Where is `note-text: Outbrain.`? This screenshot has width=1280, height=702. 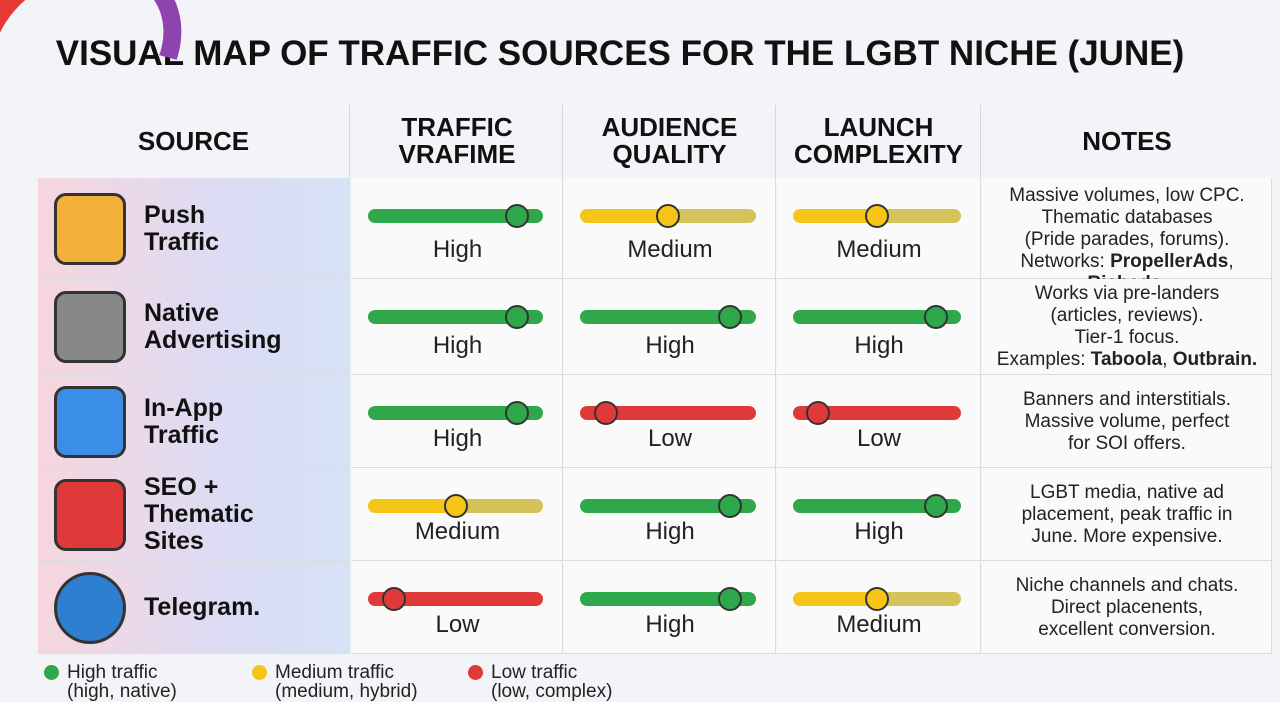 note-text: Outbrain. is located at coordinates (1215, 359).